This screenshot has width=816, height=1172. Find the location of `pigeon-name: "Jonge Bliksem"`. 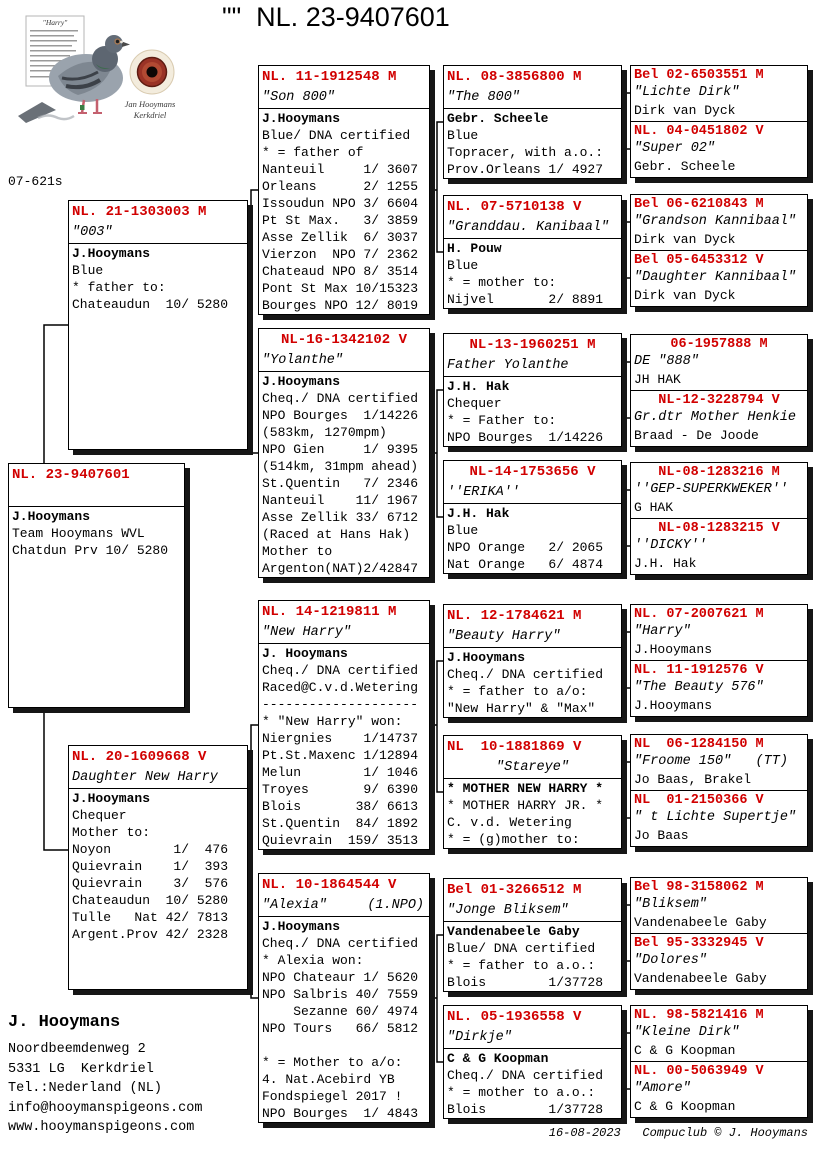

pigeon-name: "Jonge Bliksem" is located at coordinates (532, 911).